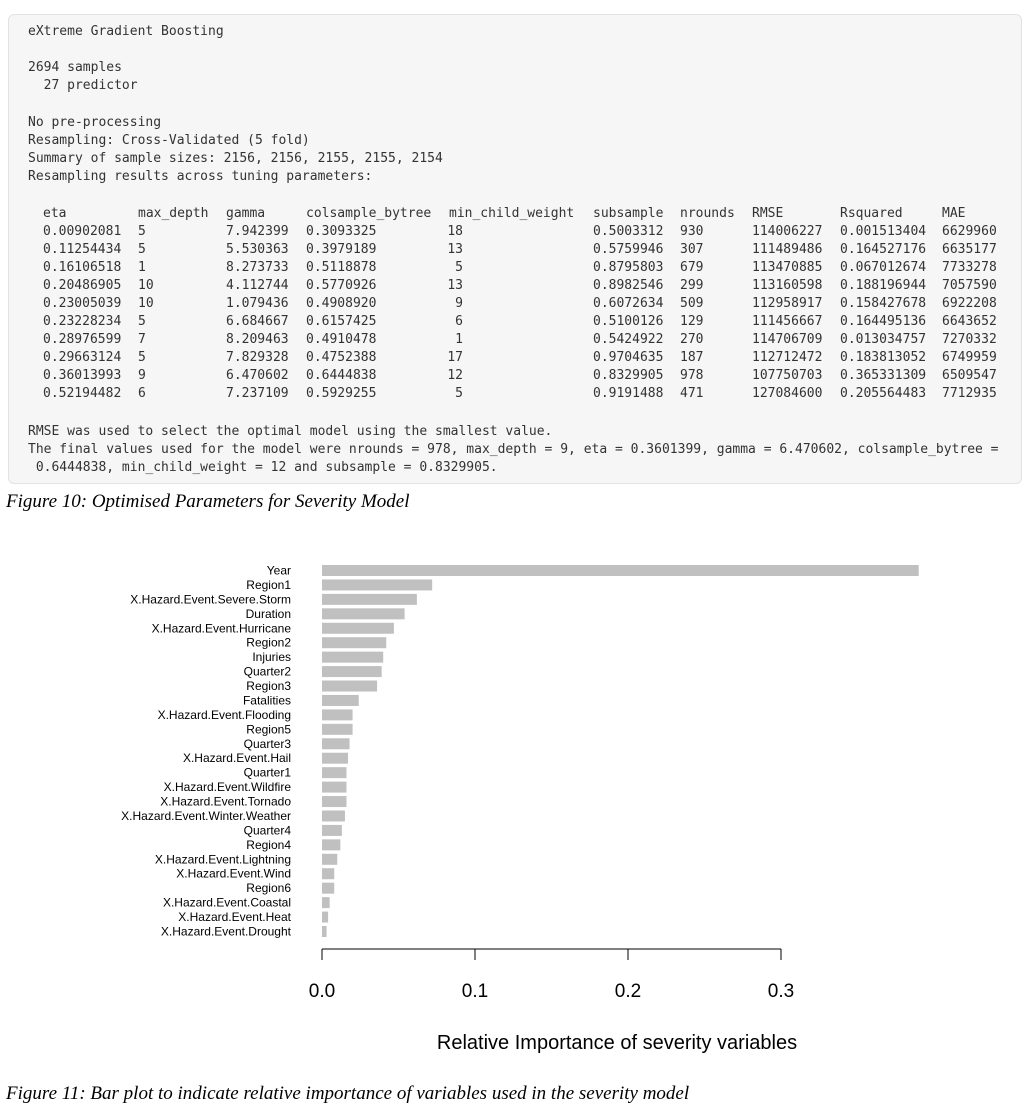  I want to click on x-tick-label: 0.2, so click(628, 991).